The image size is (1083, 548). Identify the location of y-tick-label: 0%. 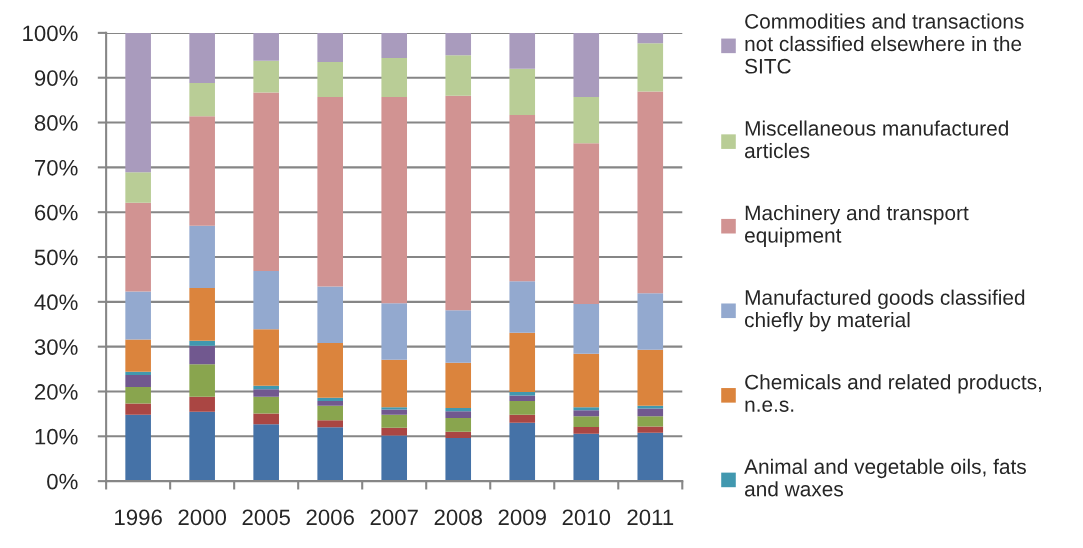
(62, 481).